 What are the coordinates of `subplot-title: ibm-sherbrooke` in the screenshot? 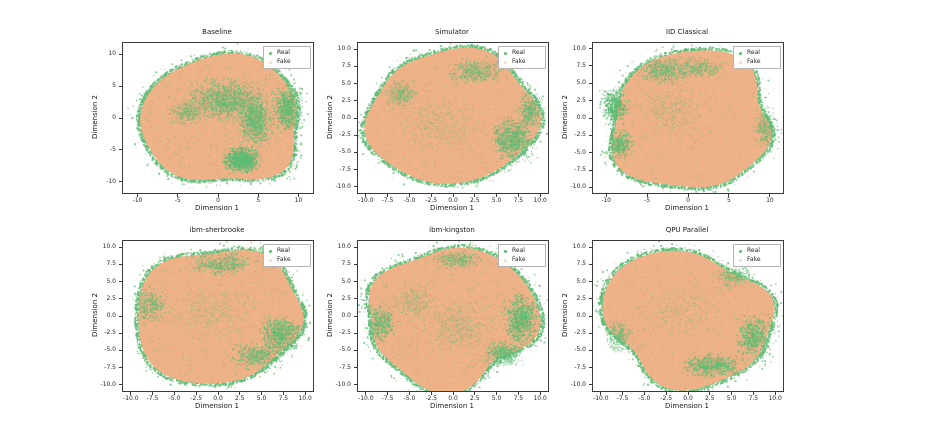 It's located at (217, 230).